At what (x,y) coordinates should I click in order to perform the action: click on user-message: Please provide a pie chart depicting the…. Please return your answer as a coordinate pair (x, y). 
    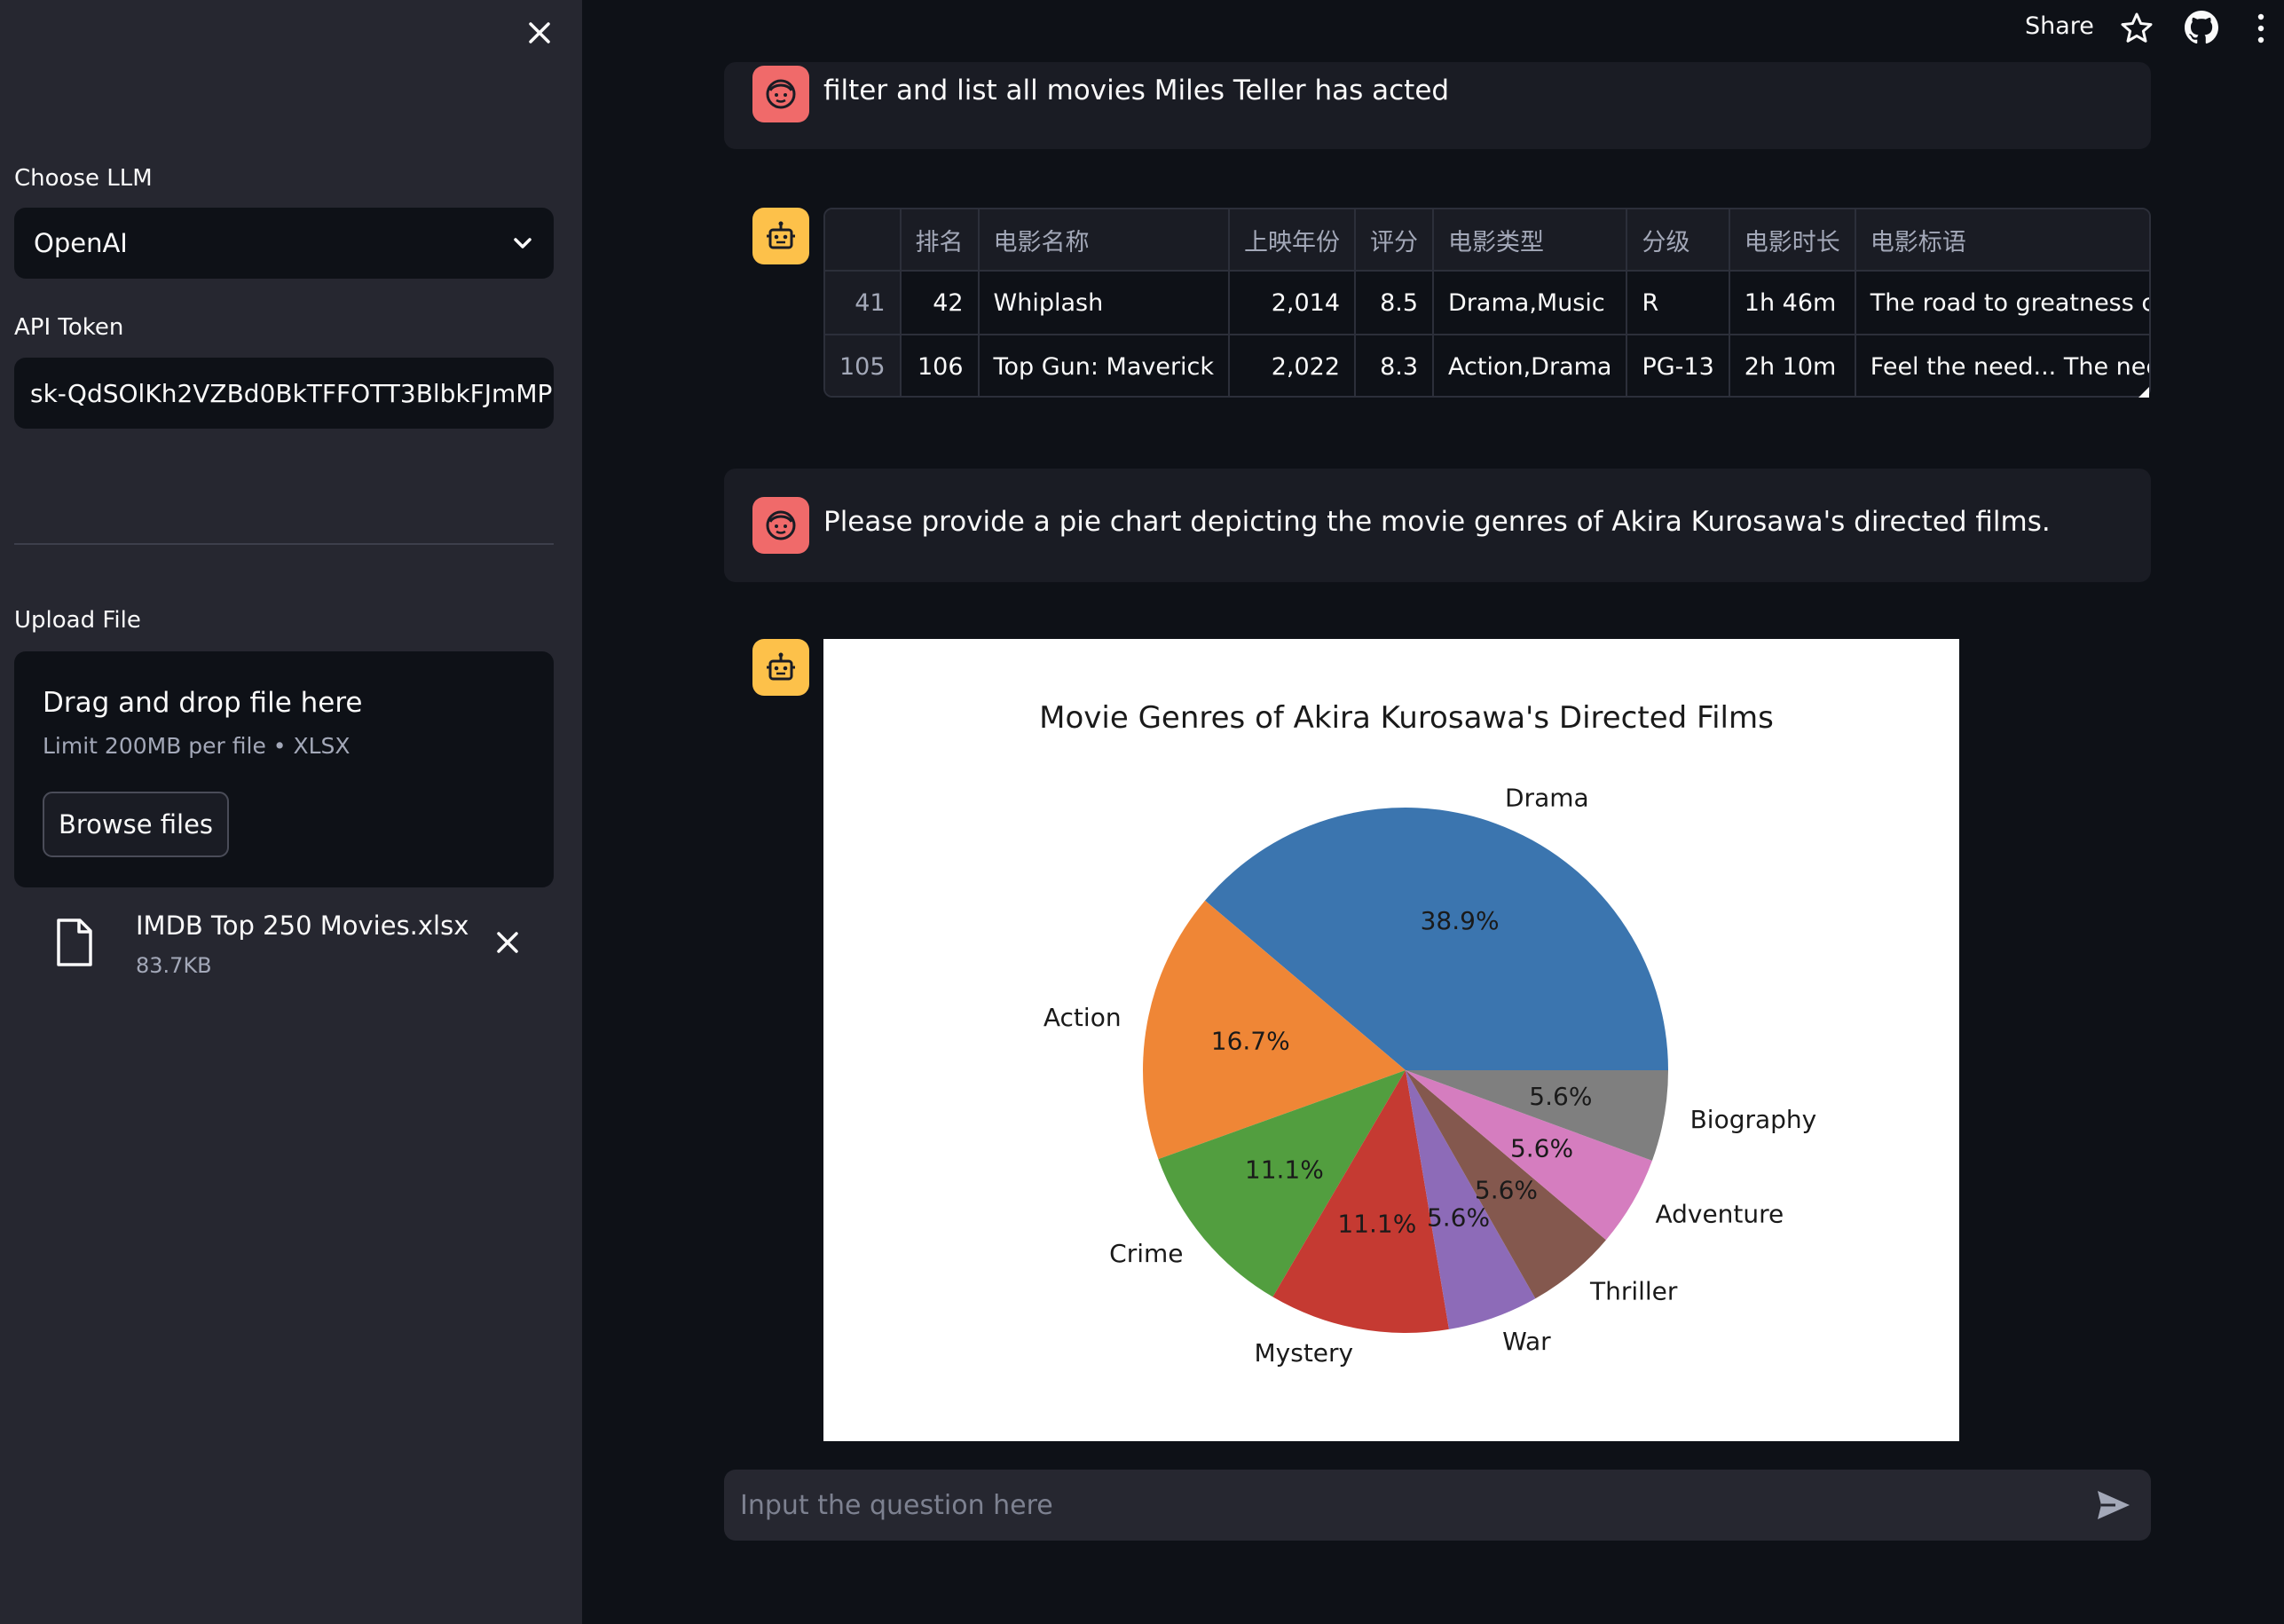
    Looking at the image, I should click on (1437, 525).